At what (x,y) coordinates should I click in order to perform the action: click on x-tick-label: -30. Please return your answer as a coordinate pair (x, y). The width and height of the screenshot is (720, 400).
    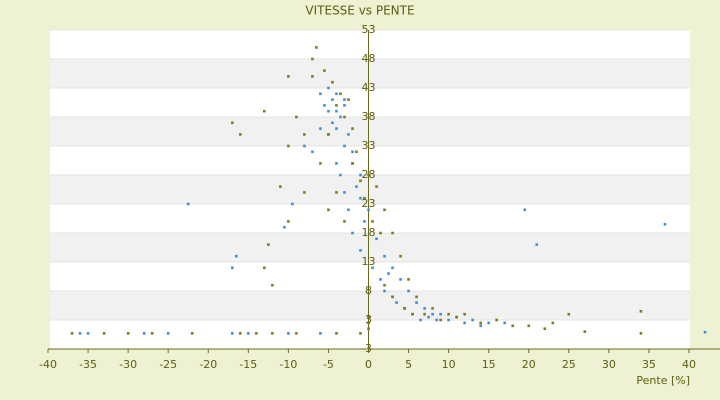
    Looking at the image, I should click on (128, 364).